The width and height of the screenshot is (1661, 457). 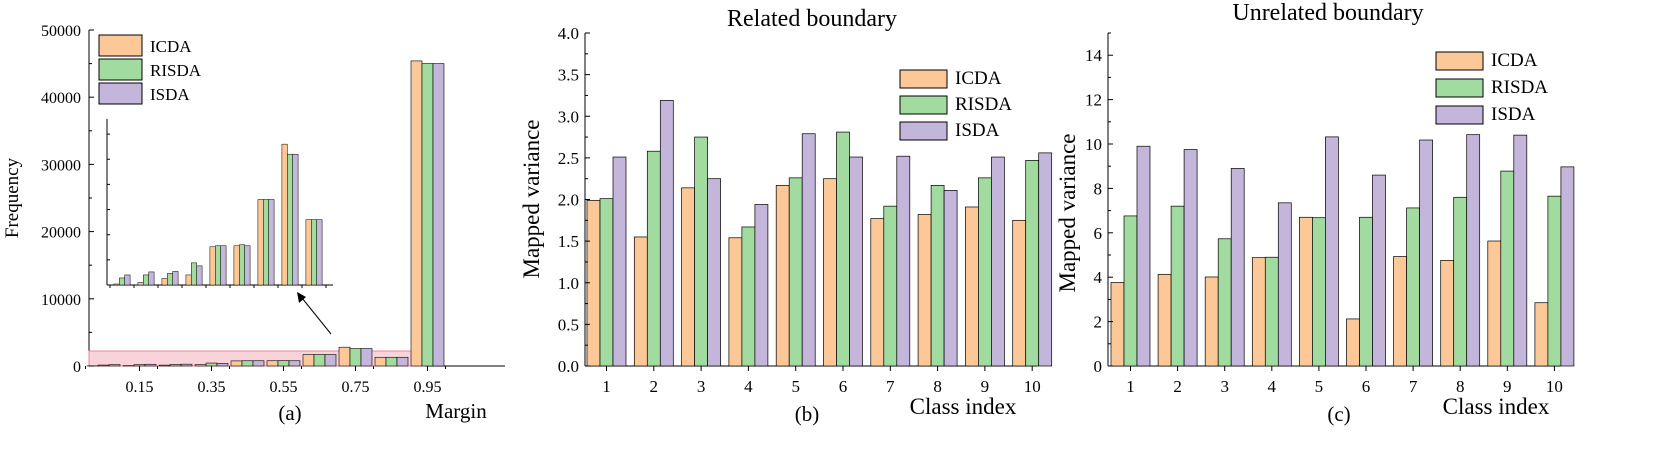 I want to click on c-y-tick-label: 8, so click(x=1098, y=188).